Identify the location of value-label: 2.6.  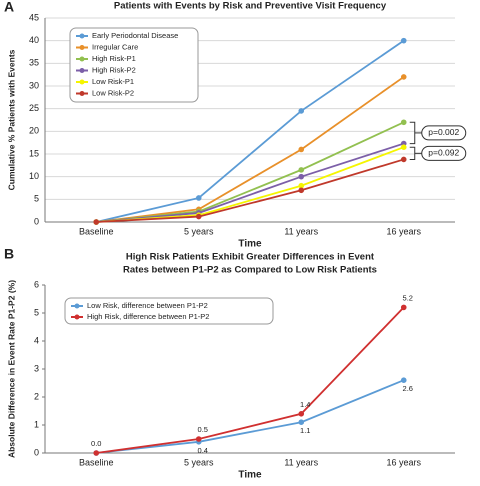
(408, 388).